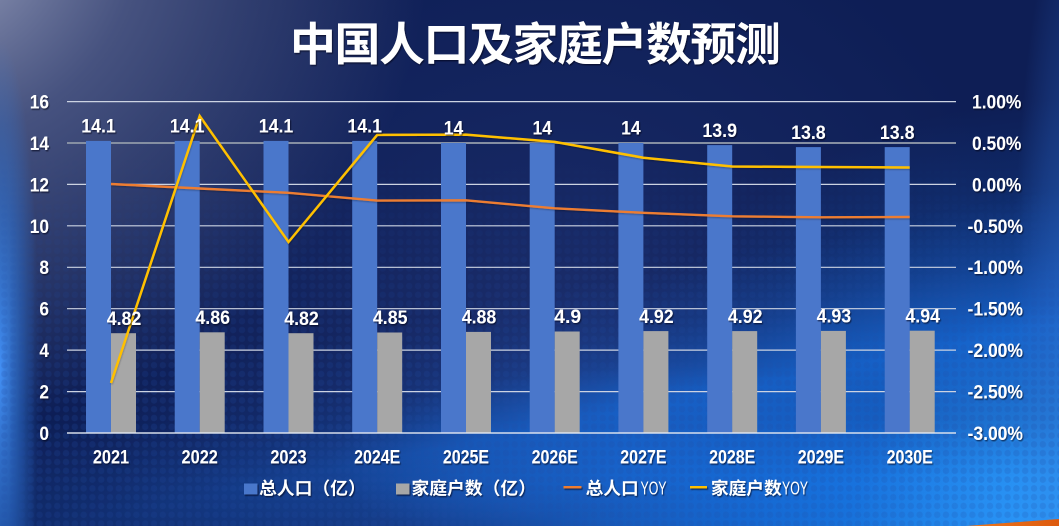  What do you see at coordinates (996, 185) in the screenshot?
I see `svg-text: 0.00%` at bounding box center [996, 185].